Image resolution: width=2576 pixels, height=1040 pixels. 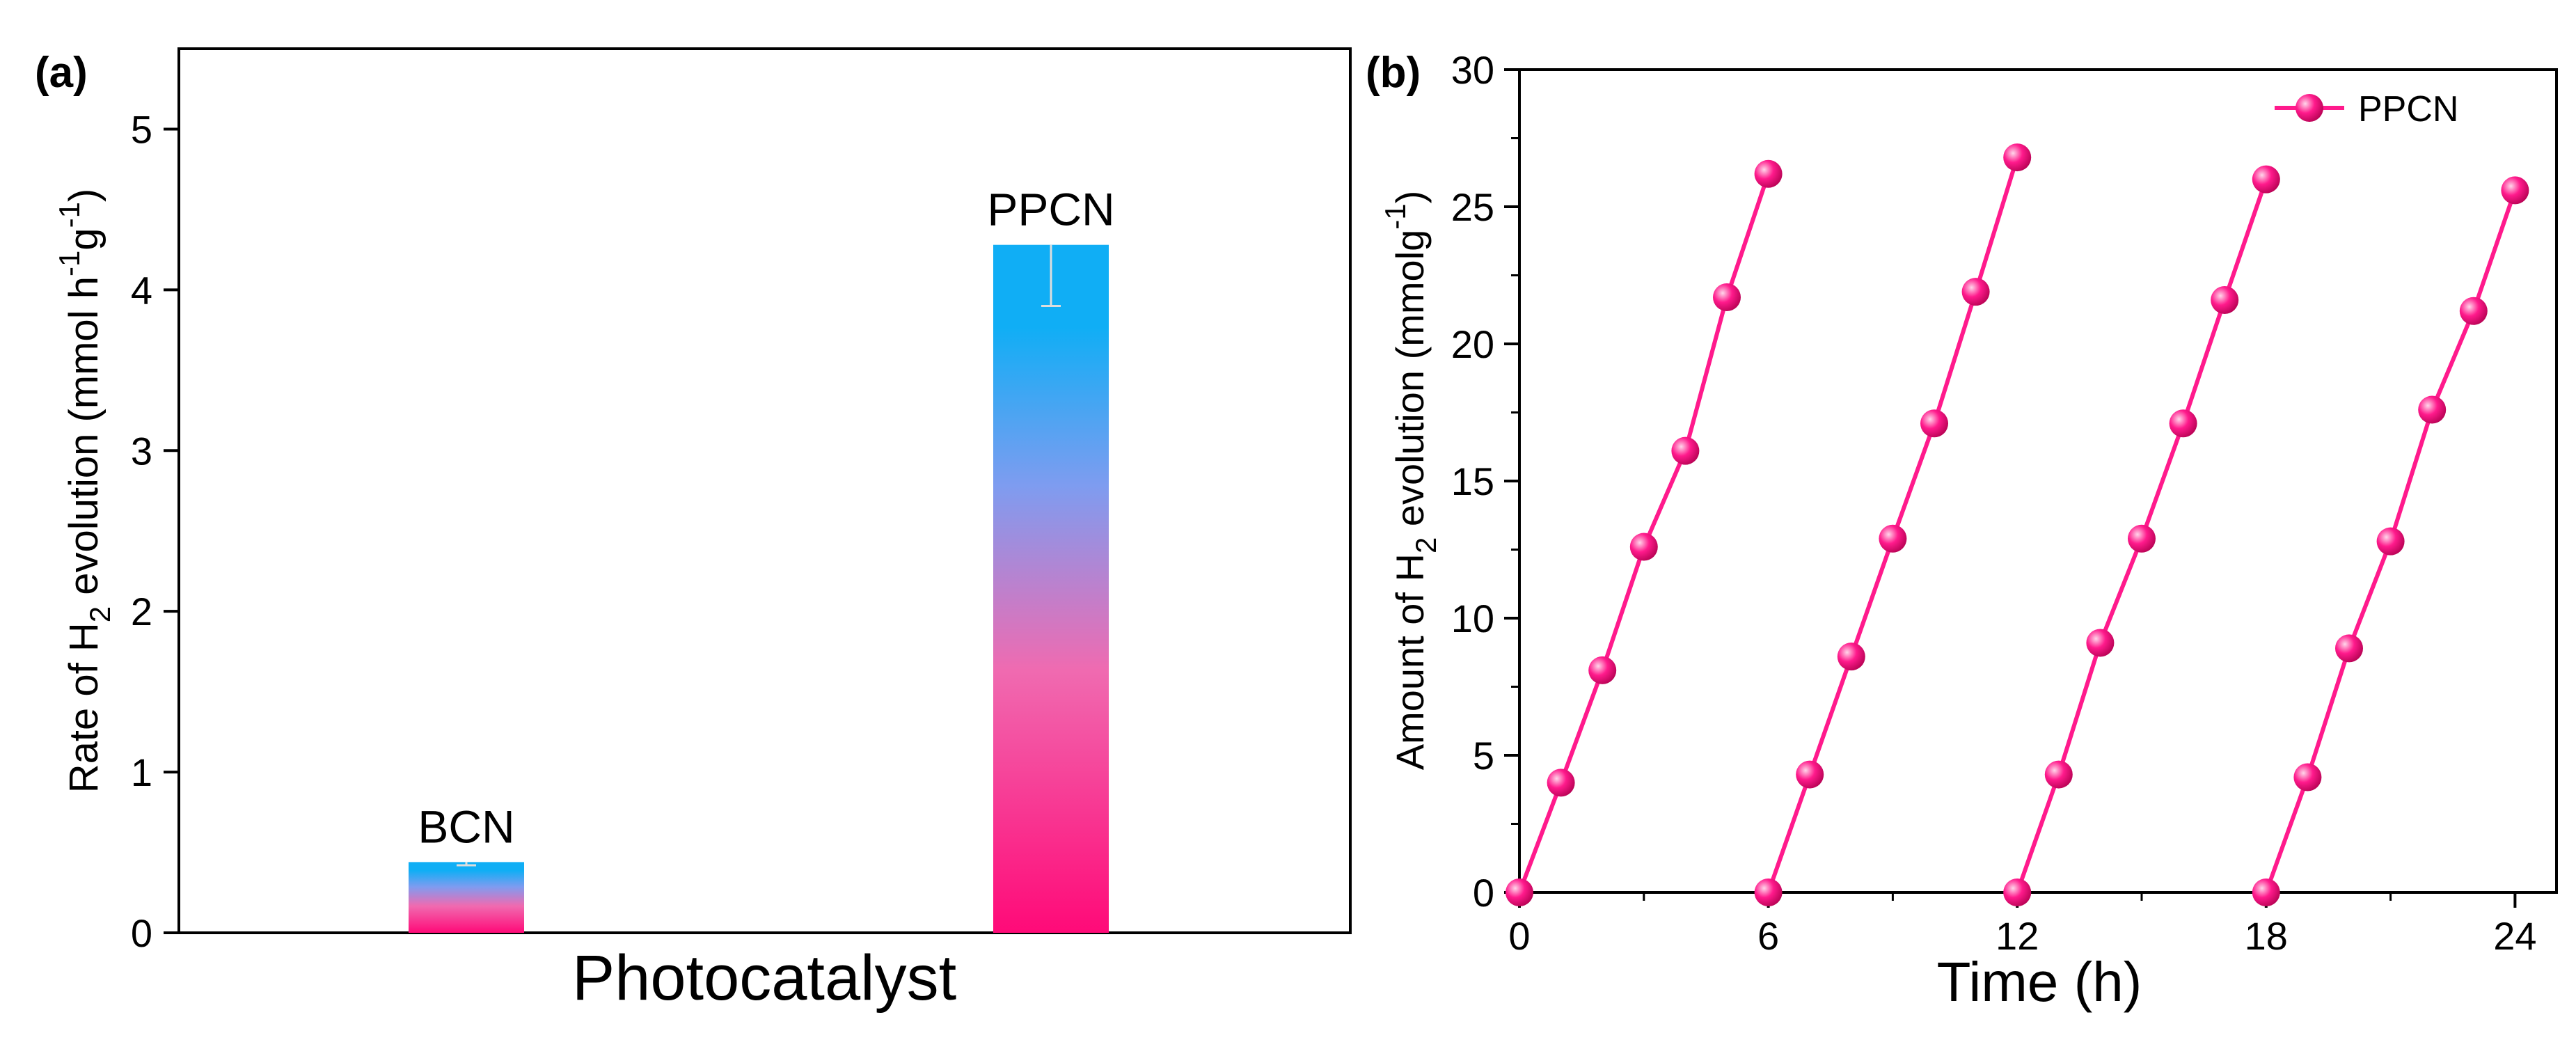 What do you see at coordinates (141, 290) in the screenshot?
I see `panel-a-y-tick-label: 4` at bounding box center [141, 290].